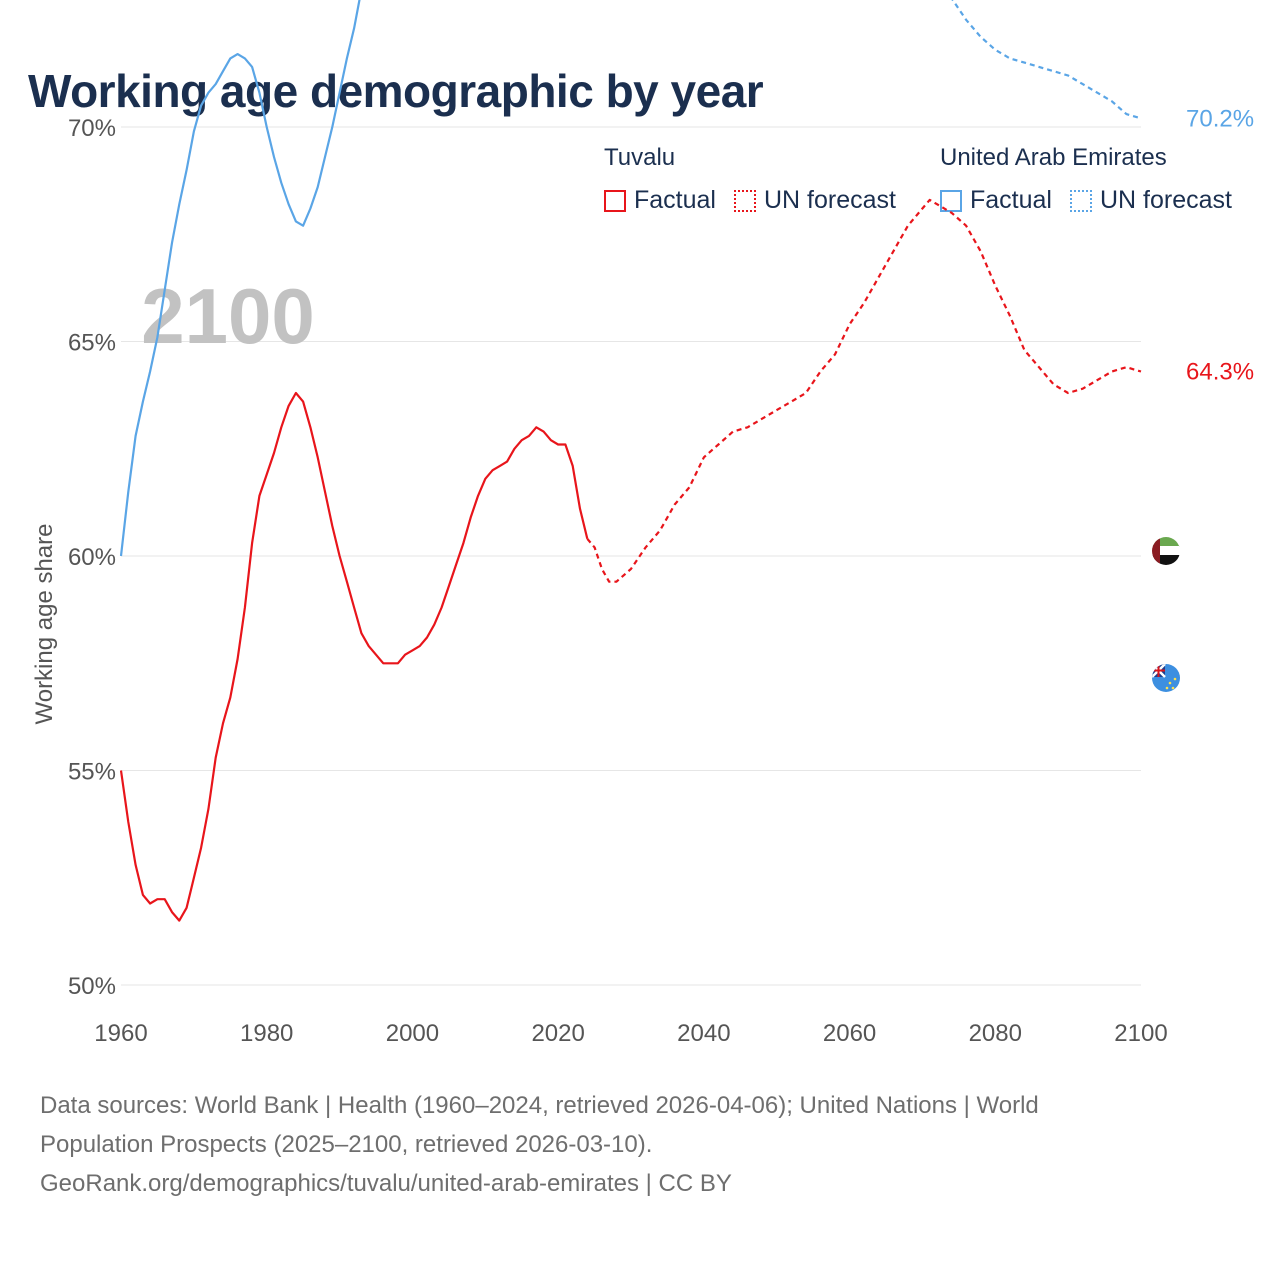 This screenshot has width=1280, height=1280. Describe the element at coordinates (1220, 372) in the screenshot. I see `tuvalu-end-label: 64.3%` at that location.